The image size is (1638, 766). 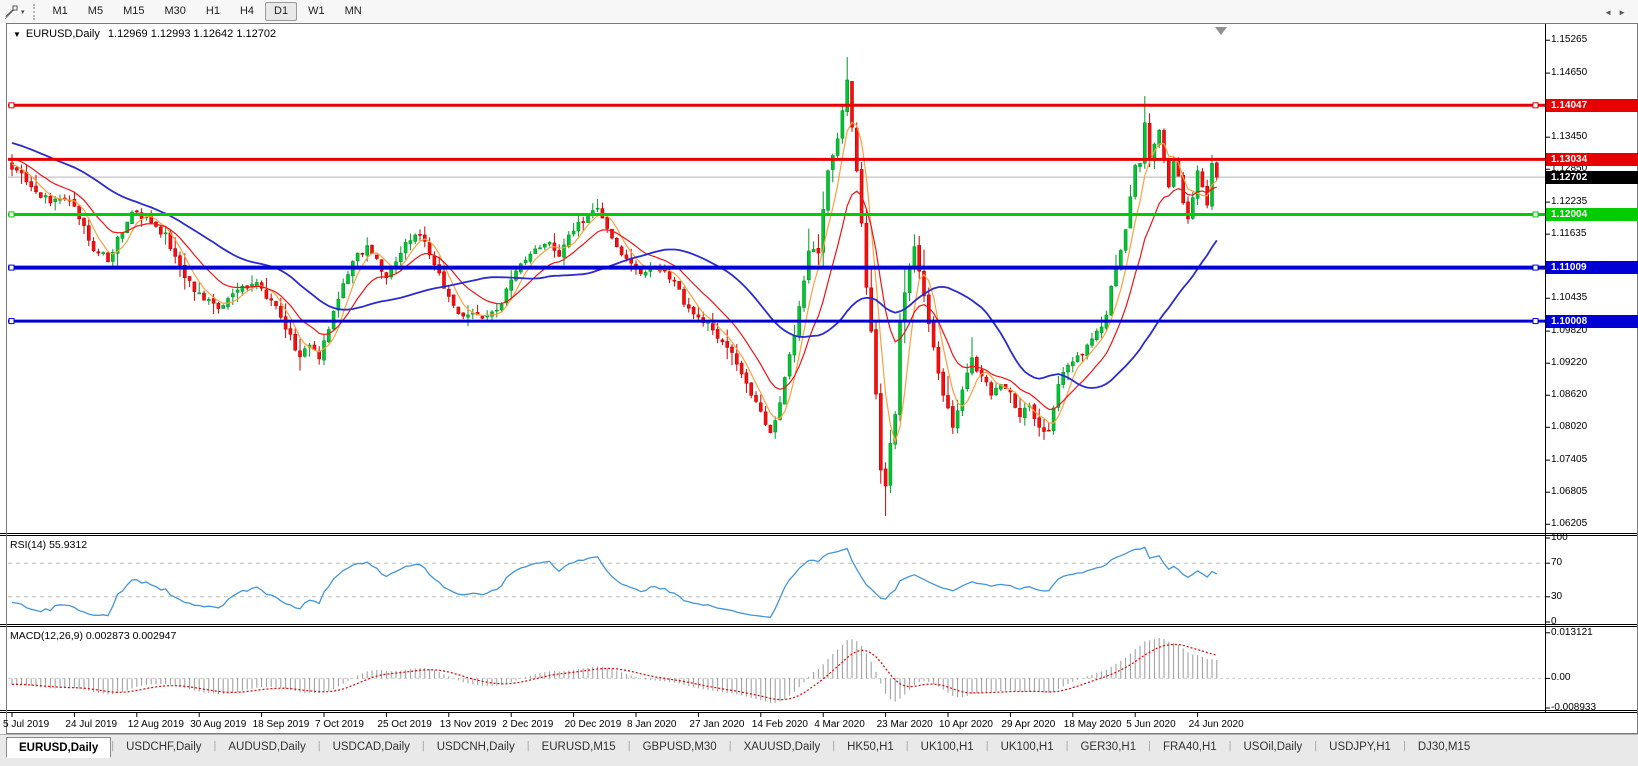 I want to click on rsi-line, so click(x=614, y=582).